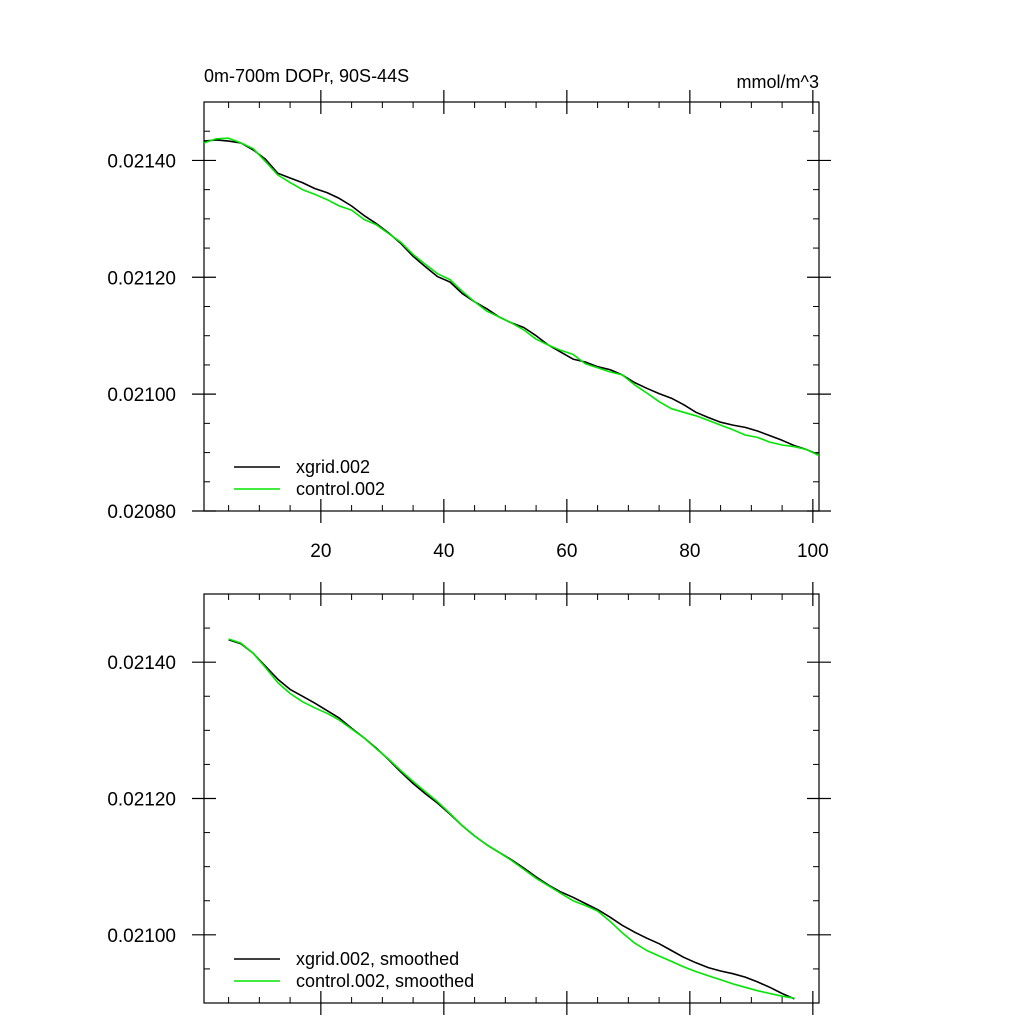 The image size is (1024, 1029). I want to click on legend-label-xgrid: xgrid.002, smoothed, so click(377, 959).